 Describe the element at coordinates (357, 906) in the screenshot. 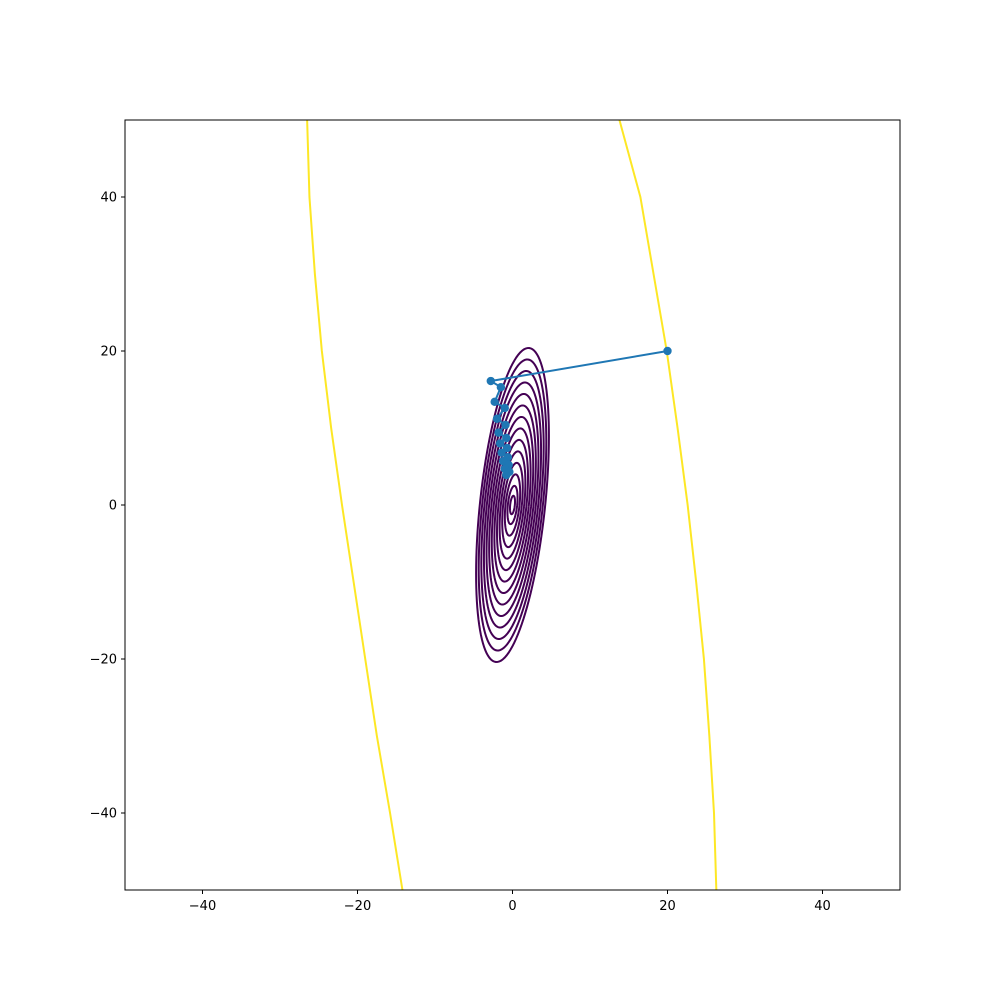

I see `x-tick-label: −20` at that location.